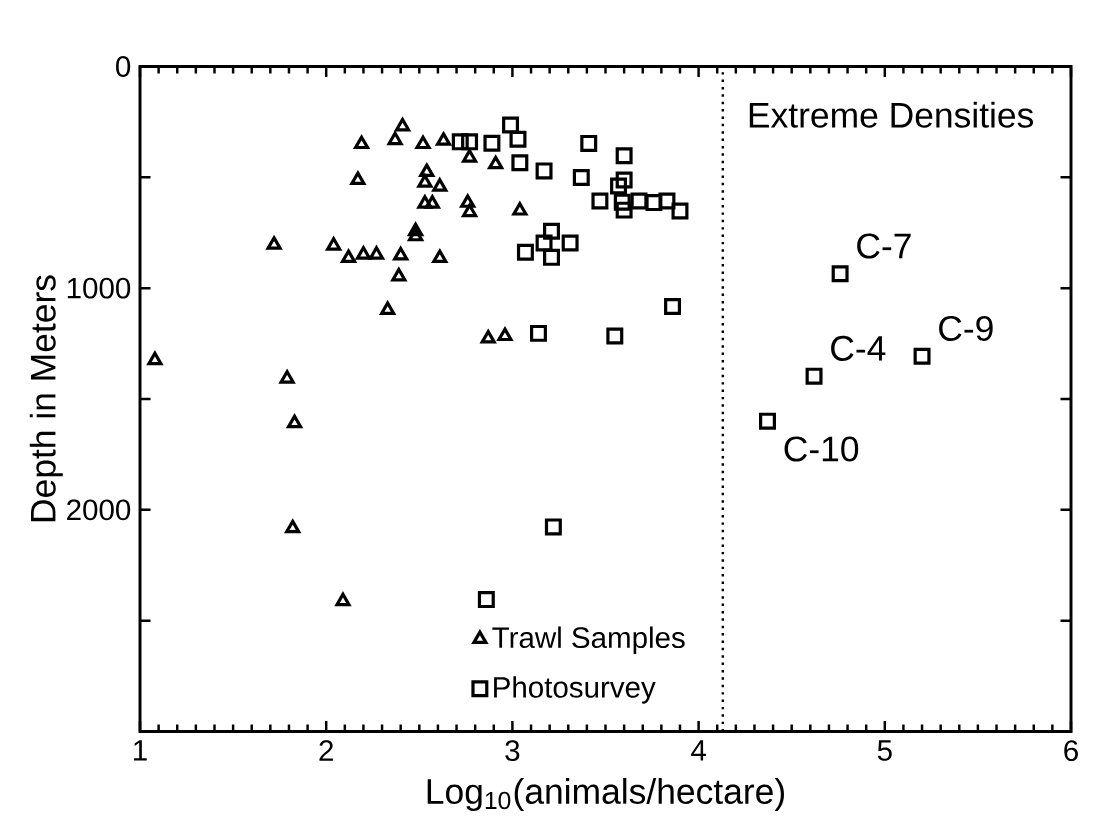 This screenshot has width=1120, height=833. I want to click on y-tick-label: 0, so click(123, 66).